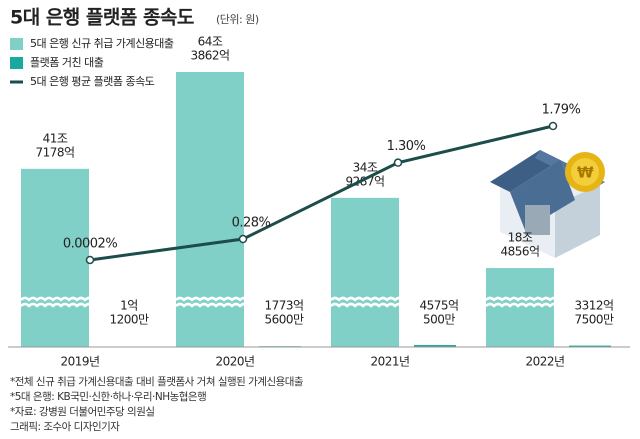 The image size is (640, 439). I want to click on value-label: 3862억, so click(209, 56).